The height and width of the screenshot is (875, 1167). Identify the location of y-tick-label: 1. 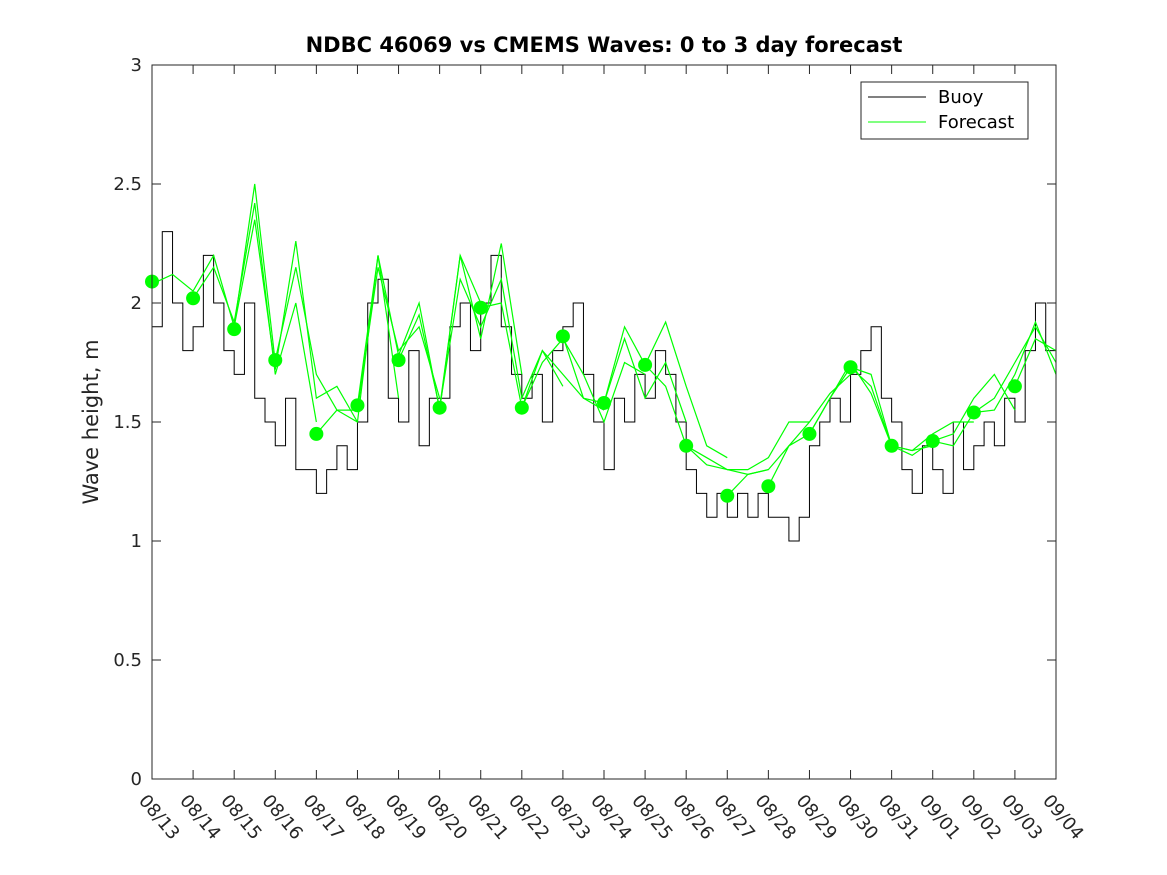
(136, 541).